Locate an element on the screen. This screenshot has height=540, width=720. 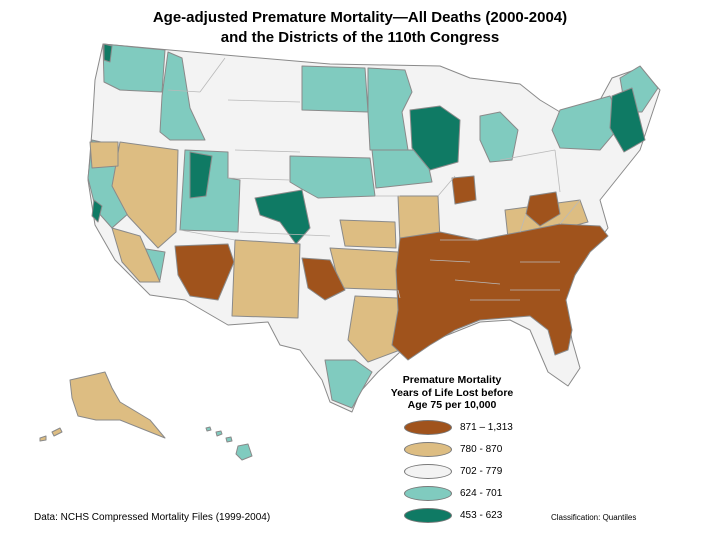
east-texas-region is located at coordinates (374, 329).